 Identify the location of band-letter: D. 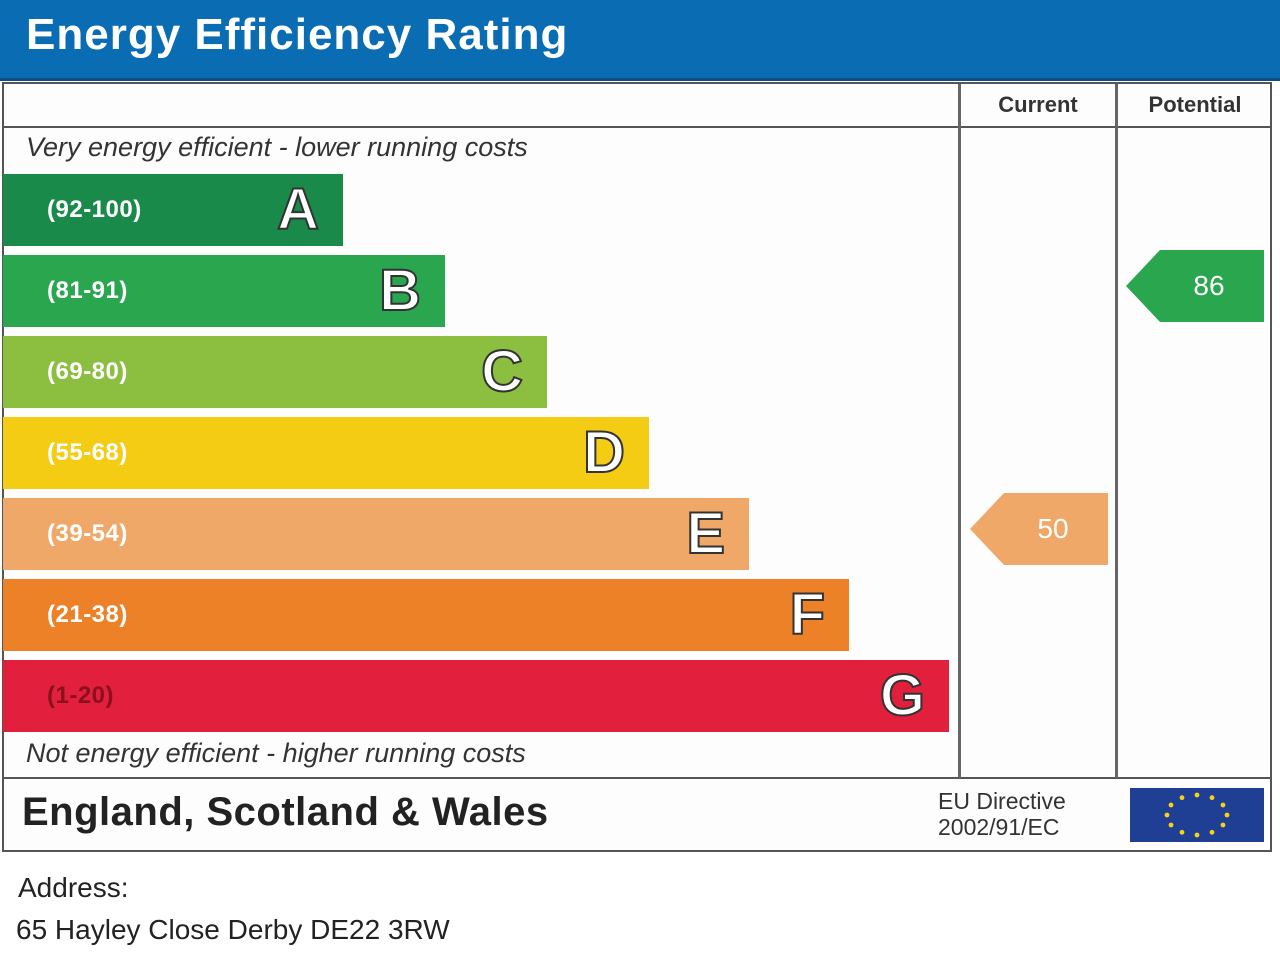
(604, 452).